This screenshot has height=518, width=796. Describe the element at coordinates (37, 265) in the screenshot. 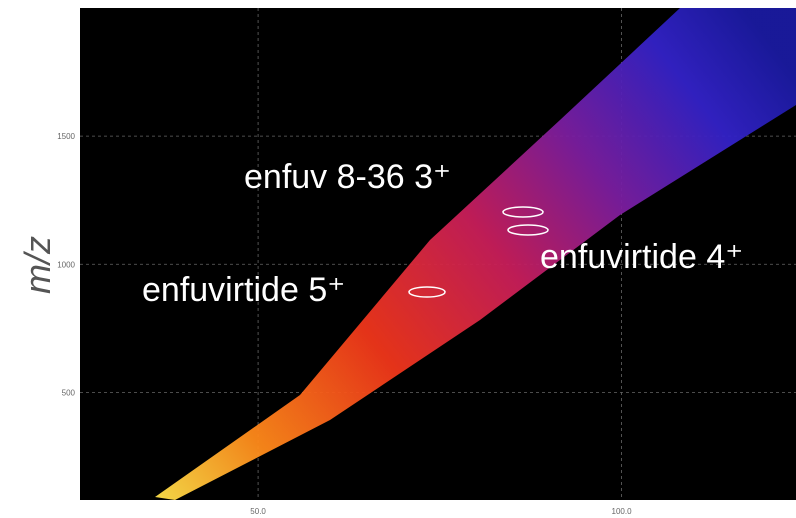

I see `y-axis-label: m/z` at that location.